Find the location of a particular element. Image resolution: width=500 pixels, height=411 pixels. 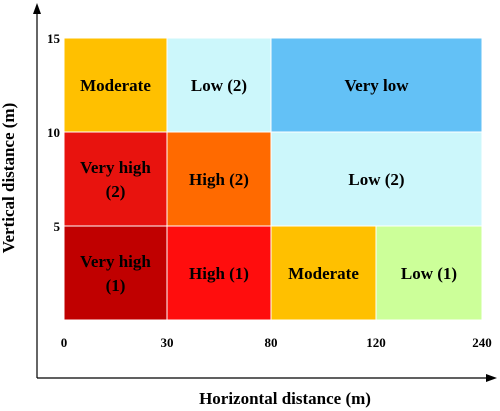

zone-cell-label: Very high (1) is located at coordinates (115, 273).